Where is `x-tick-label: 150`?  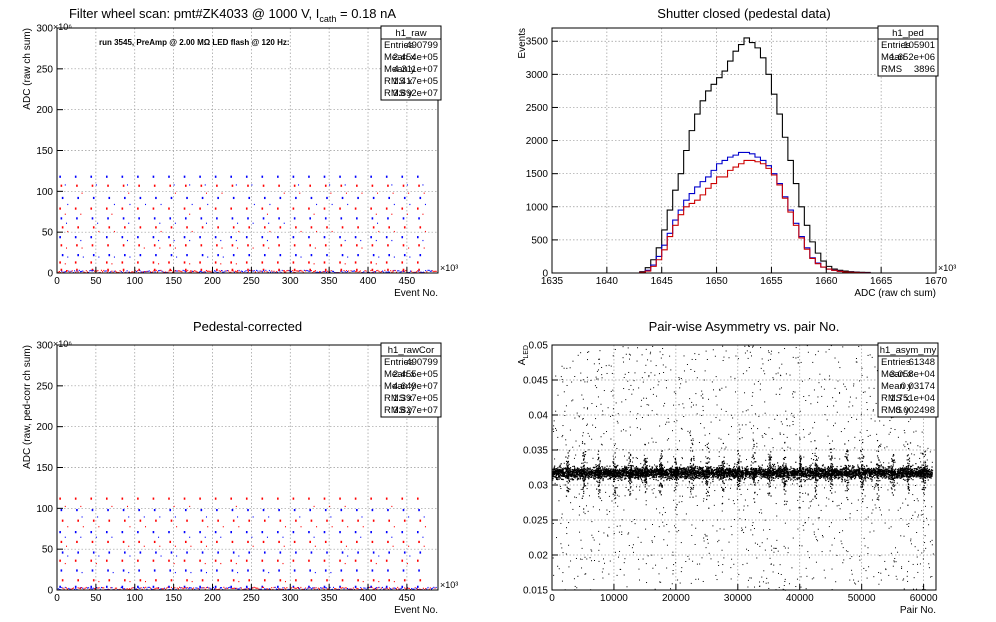
x-tick-label: 150 is located at coordinates (173, 598).